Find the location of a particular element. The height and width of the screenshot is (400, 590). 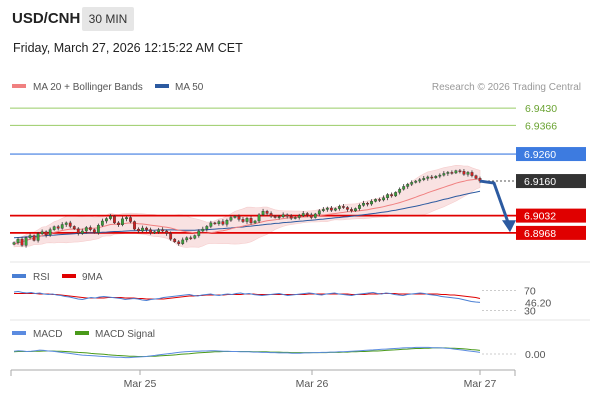

legend-label-ma50: MA 50 is located at coordinates (189, 87).